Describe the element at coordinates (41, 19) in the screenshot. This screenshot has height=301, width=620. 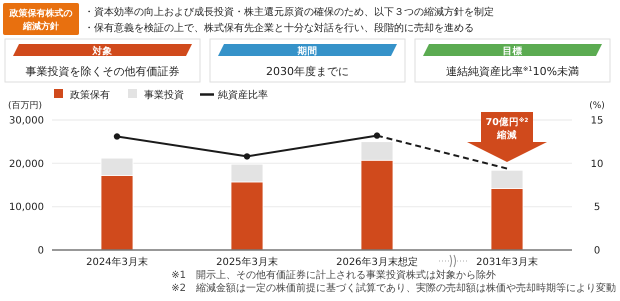
I see `header: 政策保有株式の 縮減方針` at that location.